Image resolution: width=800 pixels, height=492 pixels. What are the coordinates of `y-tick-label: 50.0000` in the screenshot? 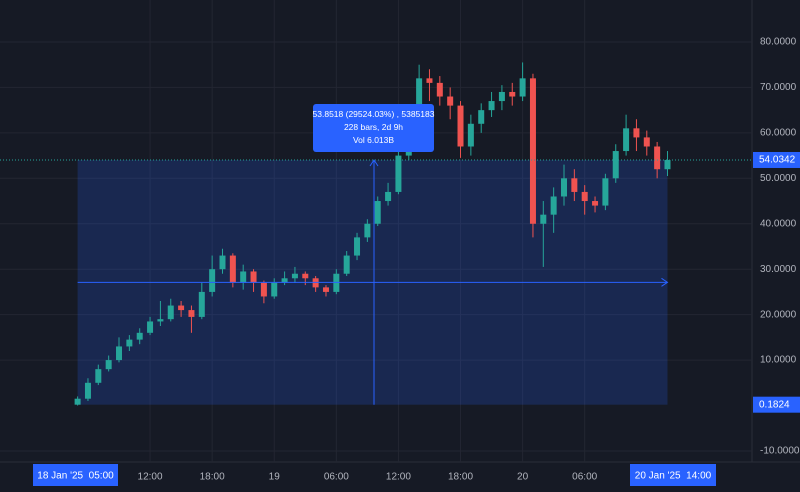 It's located at (778, 178).